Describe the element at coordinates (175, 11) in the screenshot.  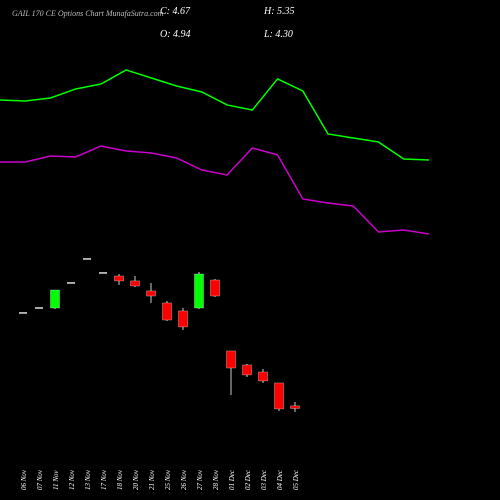
I see `close-label: C: 4.67` at that location.